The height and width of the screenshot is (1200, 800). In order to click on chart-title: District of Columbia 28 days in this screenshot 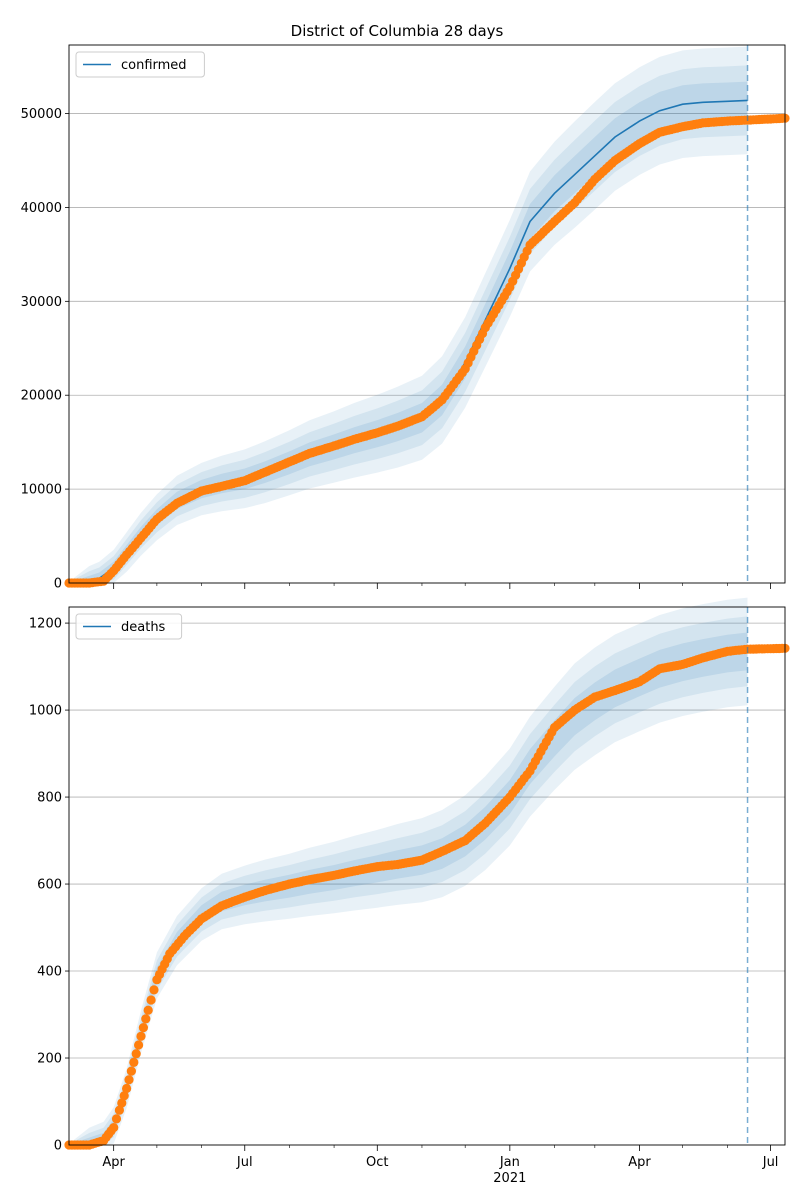, I will do `click(397, 31)`.